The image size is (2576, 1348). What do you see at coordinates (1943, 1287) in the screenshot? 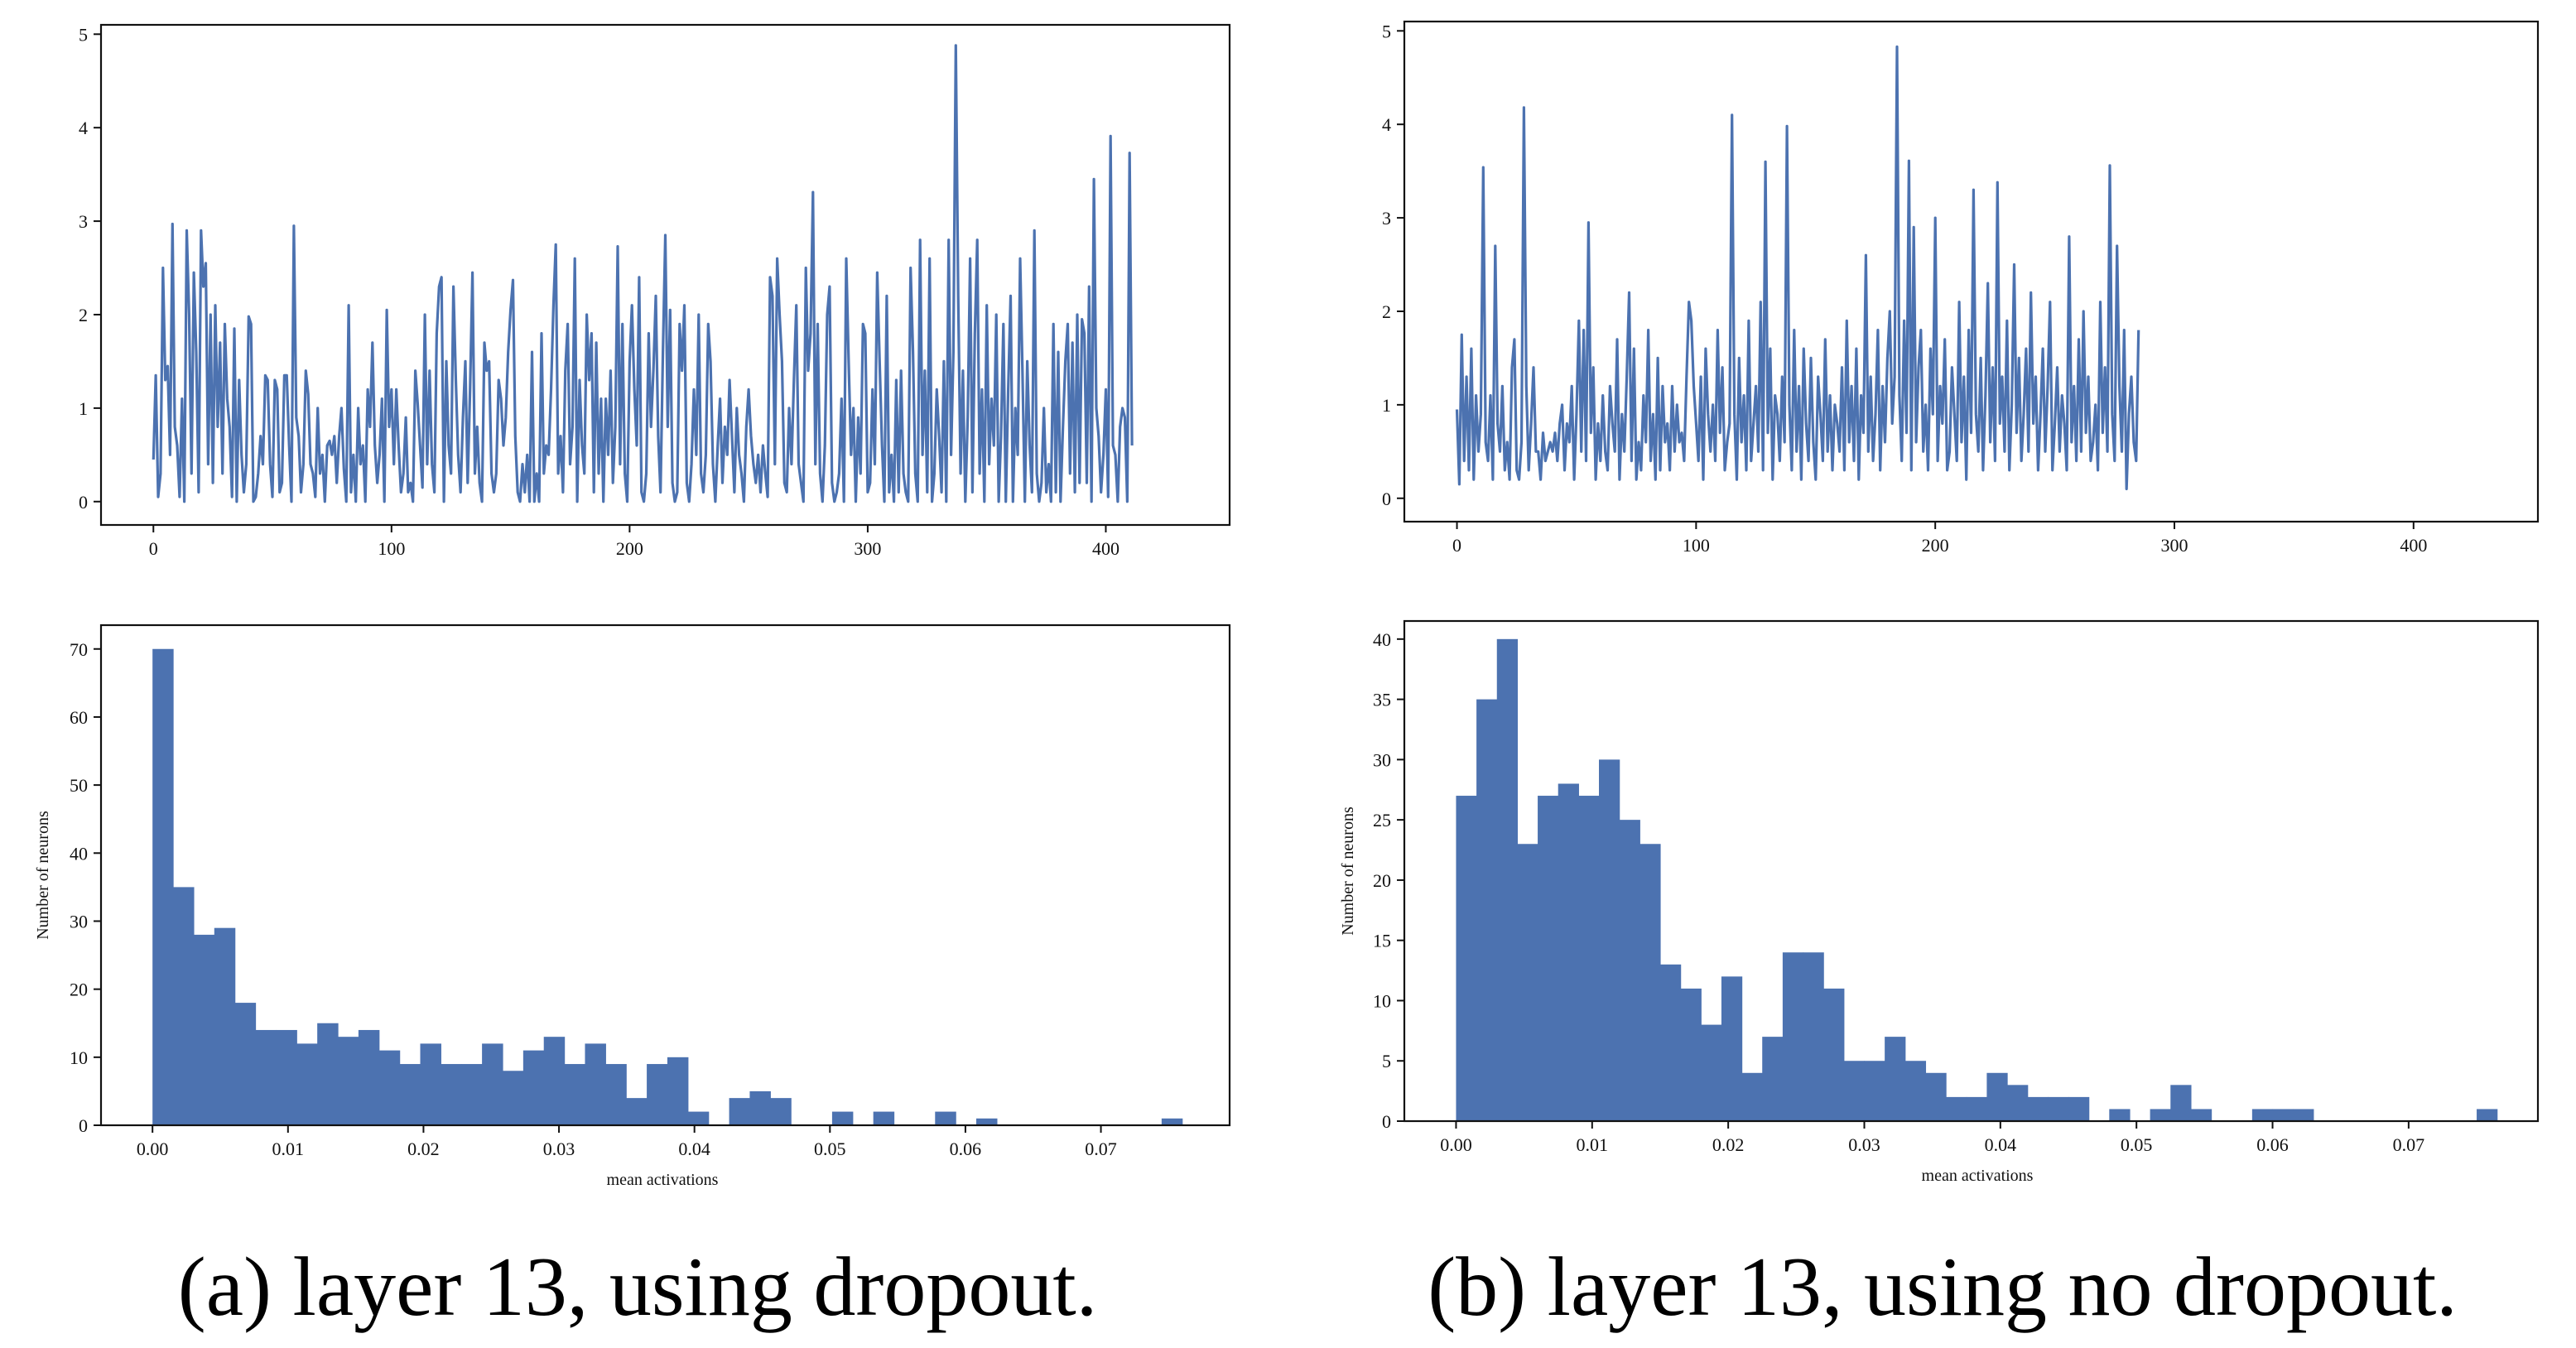
I see `caption-b: (b) layer 13, using no dropout.` at bounding box center [1943, 1287].